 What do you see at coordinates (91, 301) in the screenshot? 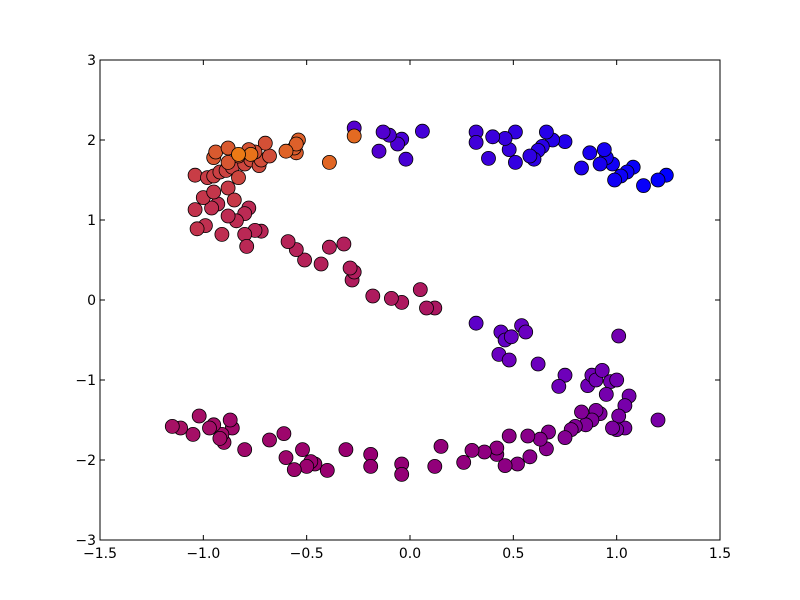
I see `y-tick-label-3: 0` at bounding box center [91, 301].